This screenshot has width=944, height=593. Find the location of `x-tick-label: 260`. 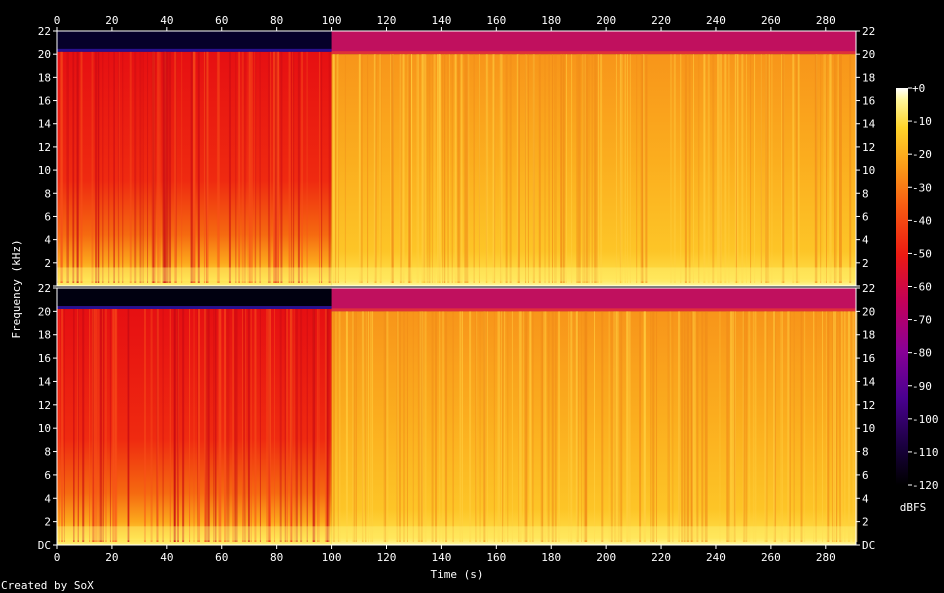

x-tick-label: 260 is located at coordinates (771, 557).